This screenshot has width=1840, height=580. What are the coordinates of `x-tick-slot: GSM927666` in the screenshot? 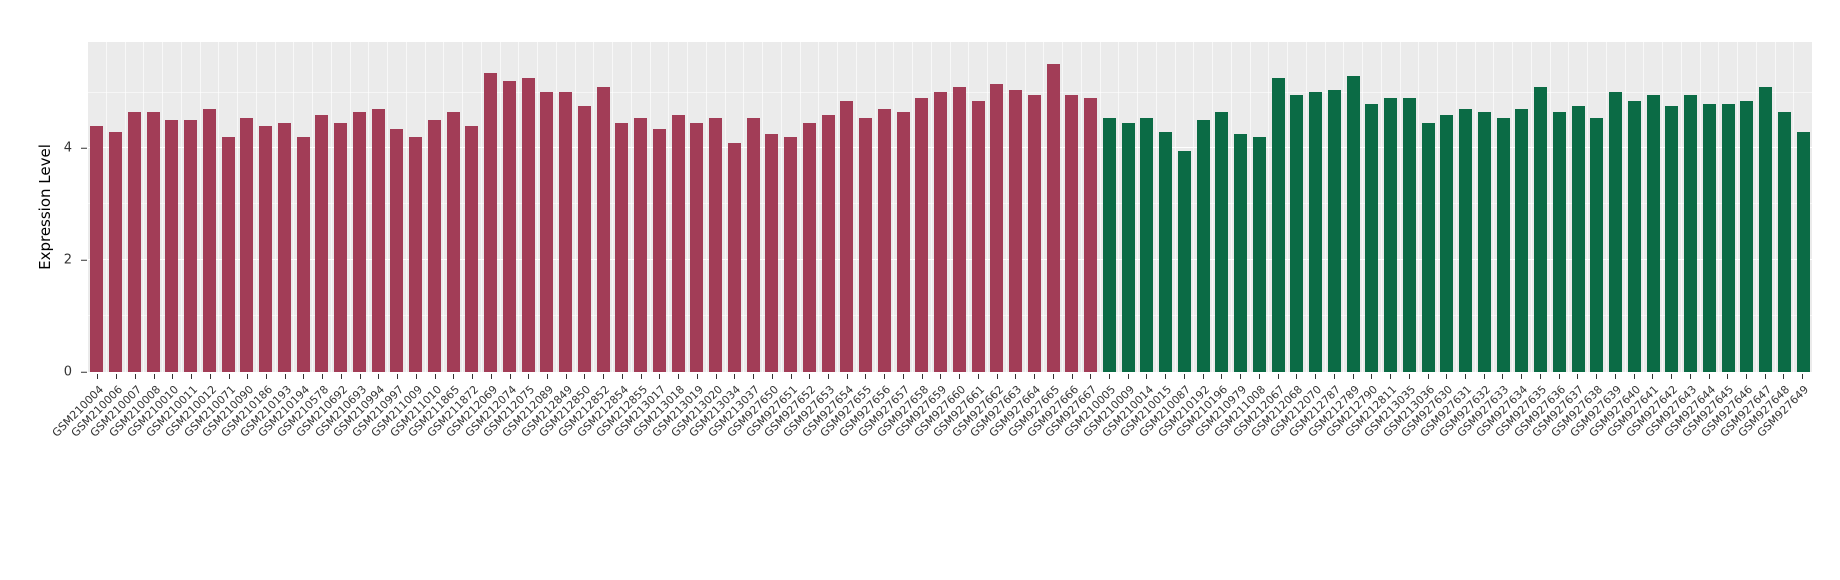 It's located at (1052, 467).